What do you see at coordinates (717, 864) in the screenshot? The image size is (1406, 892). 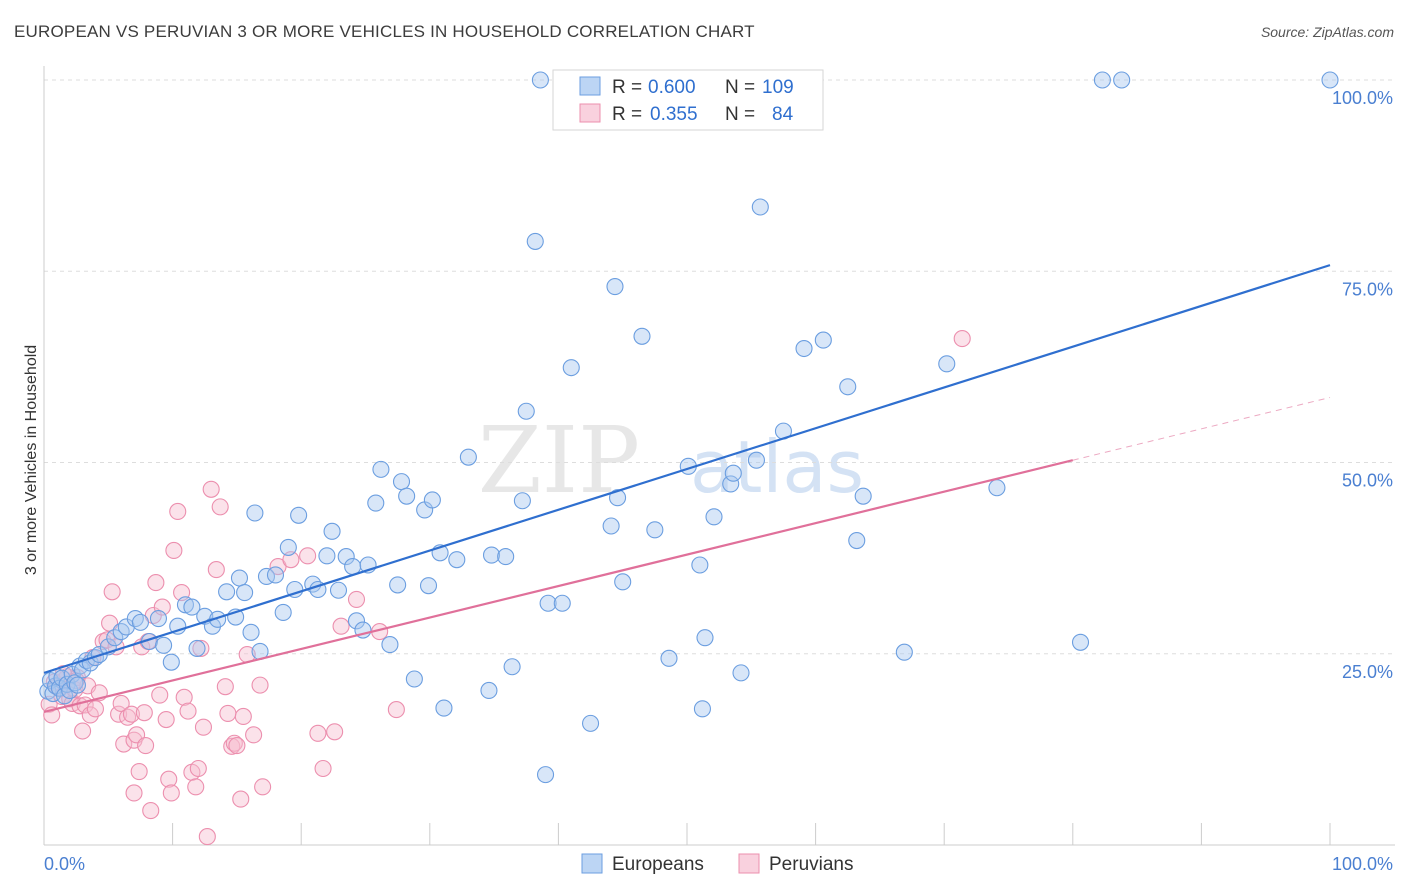 I see `series-legend: Europeans Peruvians` at bounding box center [717, 864].